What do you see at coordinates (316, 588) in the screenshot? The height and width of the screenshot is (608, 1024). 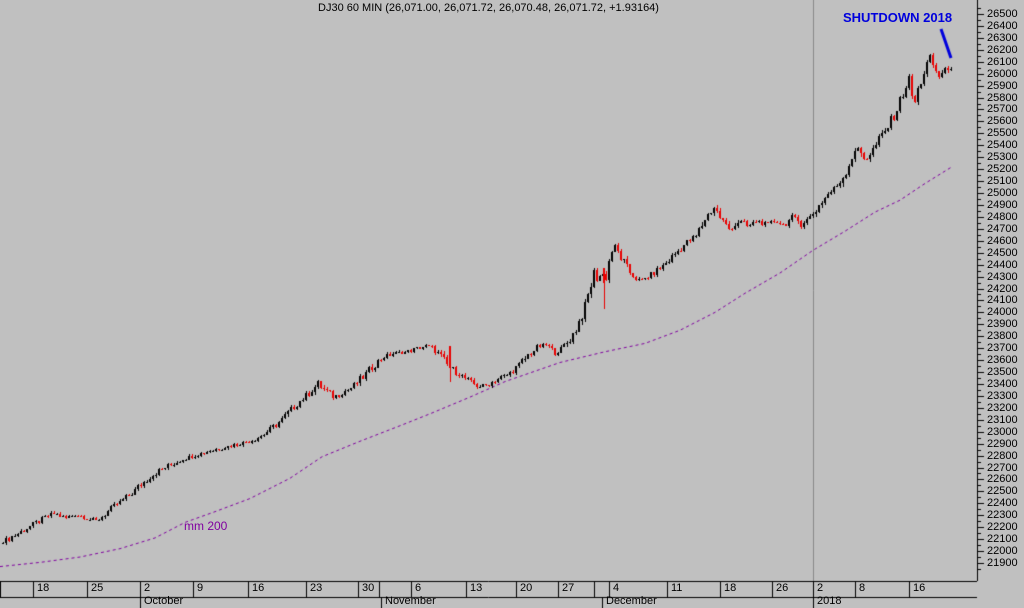 I see `x-axis-day-label: 23` at bounding box center [316, 588].